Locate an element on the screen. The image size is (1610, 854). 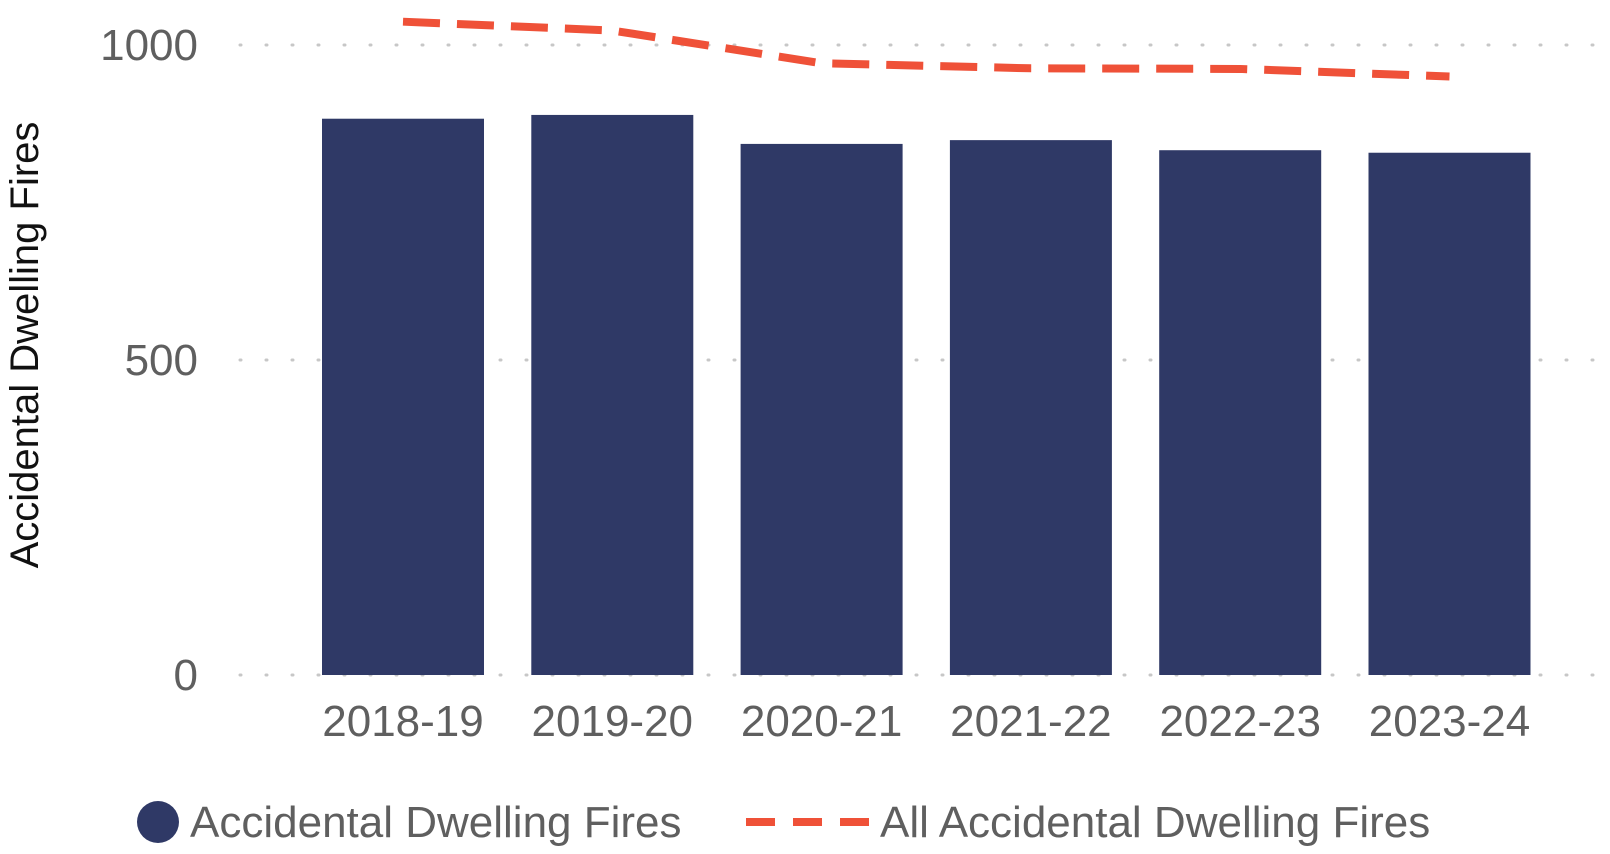
y-tick-label-1: 500 is located at coordinates (161, 360).